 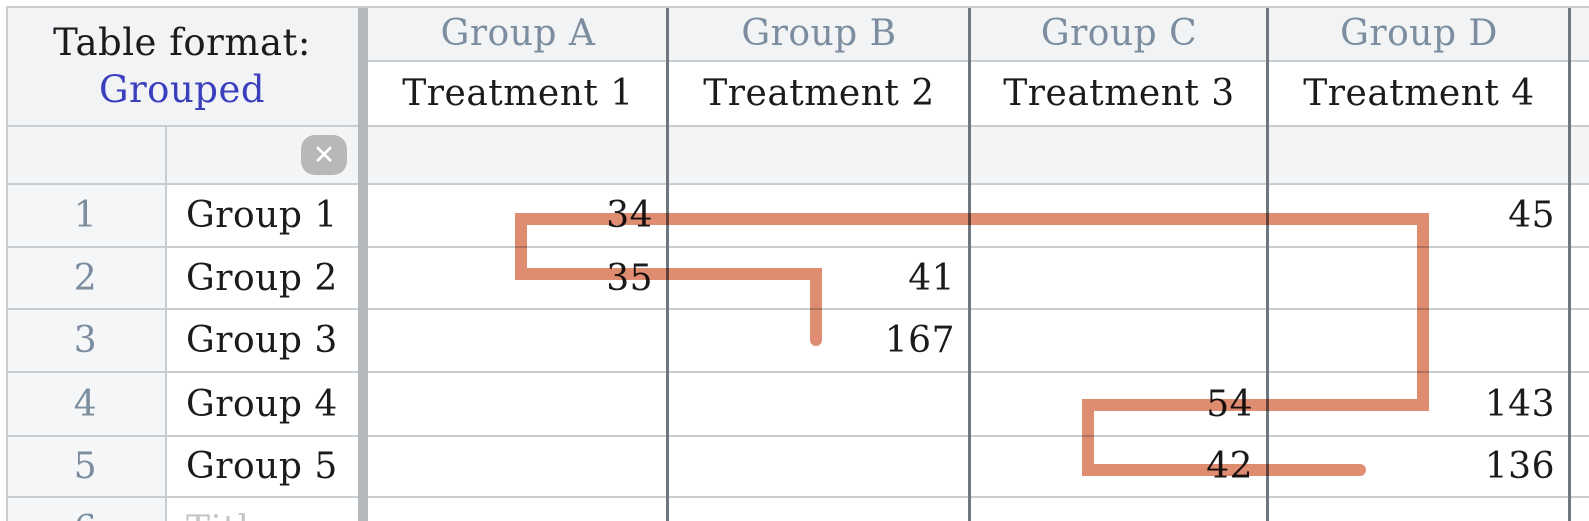 What do you see at coordinates (86, 405) in the screenshot?
I see `row-number-4: 4` at bounding box center [86, 405].